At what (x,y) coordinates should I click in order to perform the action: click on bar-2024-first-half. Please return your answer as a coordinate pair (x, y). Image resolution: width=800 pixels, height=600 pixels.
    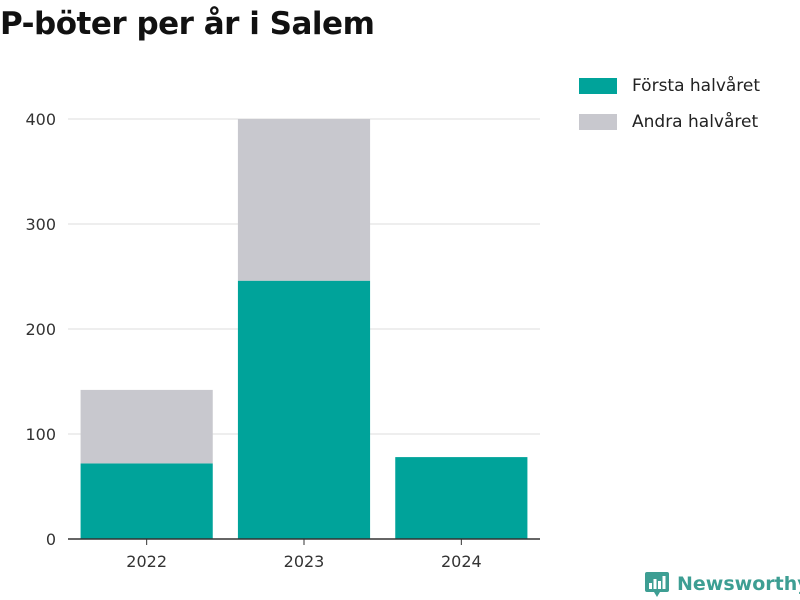
    Looking at the image, I should click on (461, 498).